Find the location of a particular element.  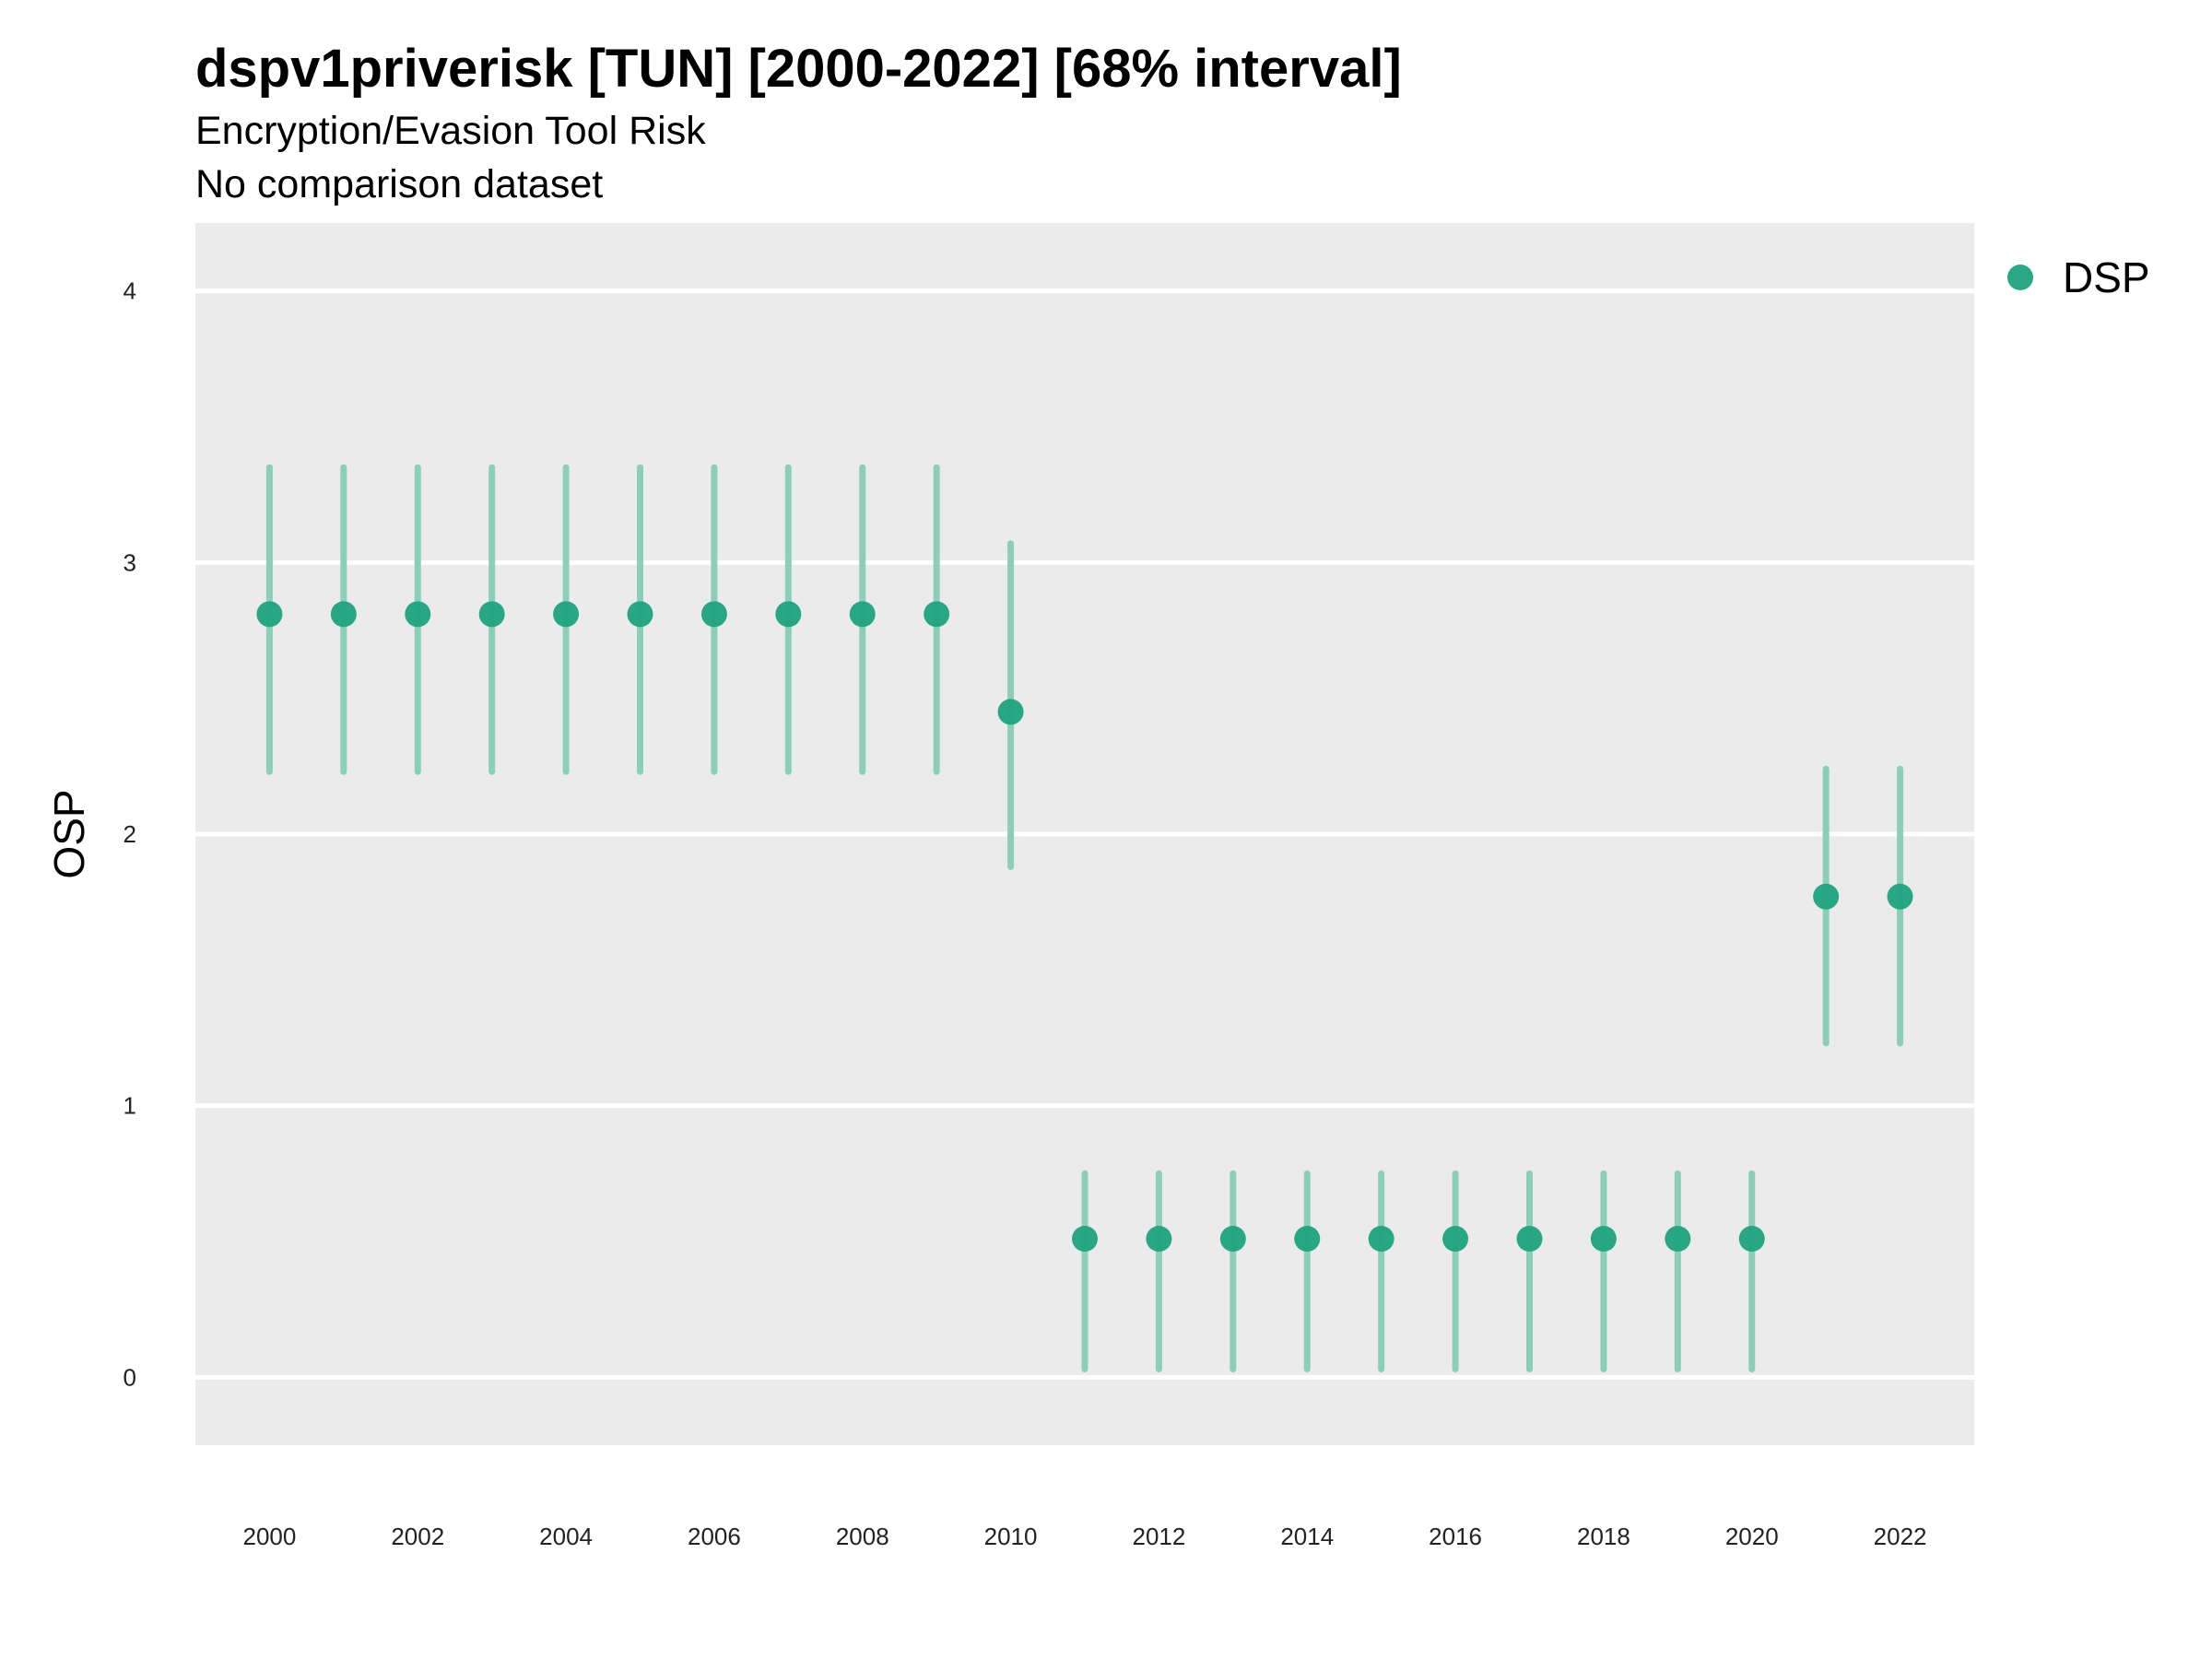

point-2007 is located at coordinates (788, 614).